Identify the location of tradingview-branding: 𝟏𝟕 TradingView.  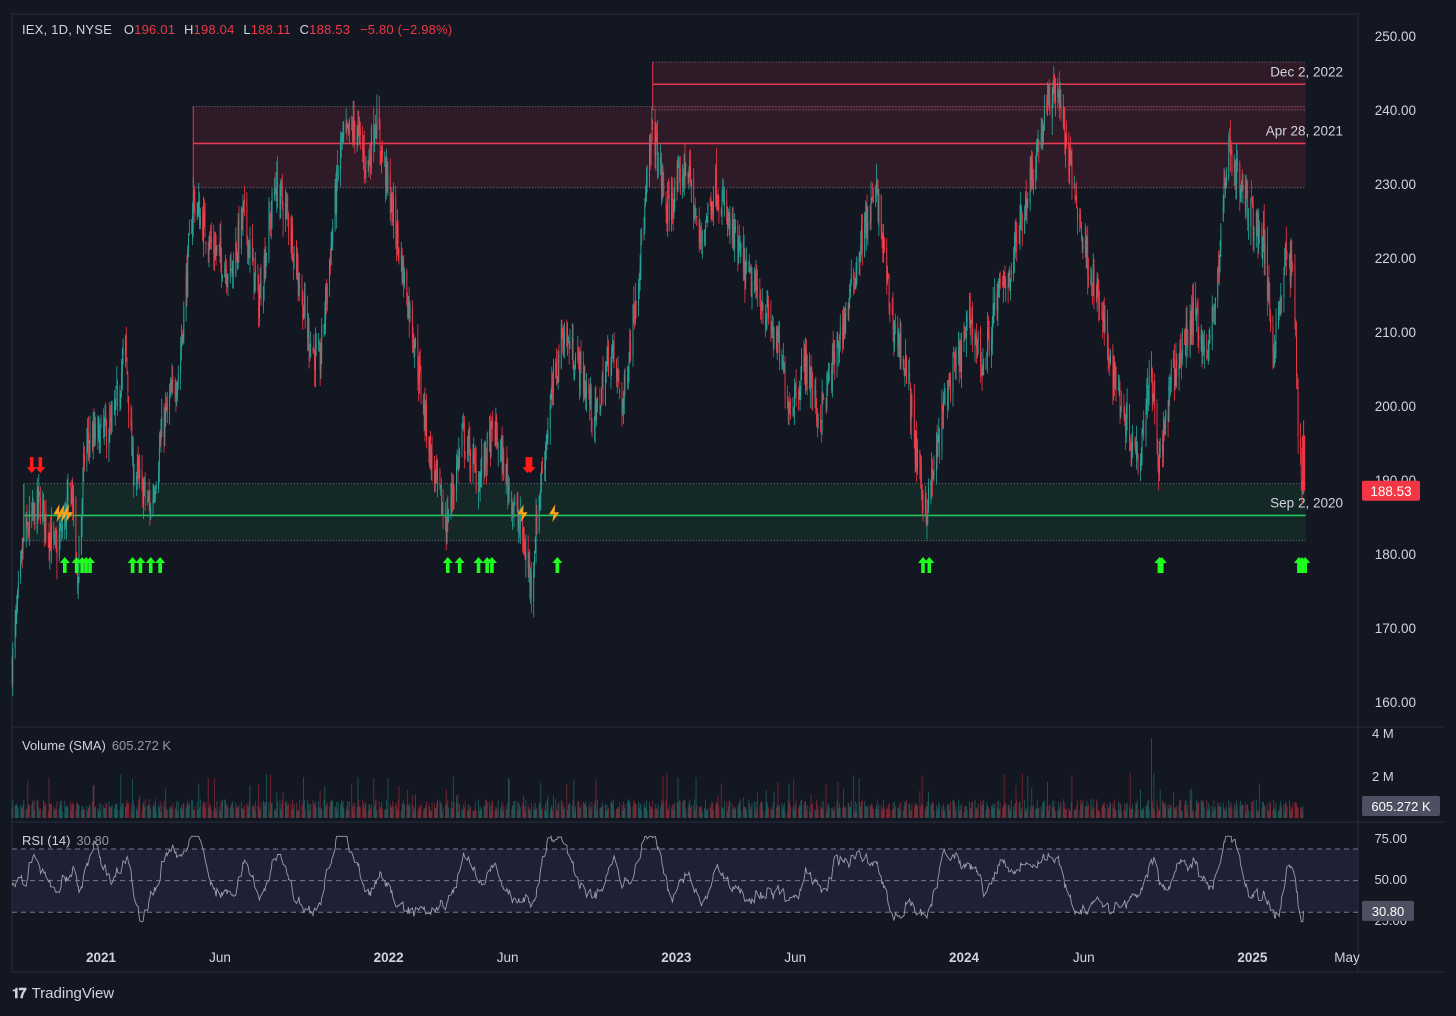
(63, 993).